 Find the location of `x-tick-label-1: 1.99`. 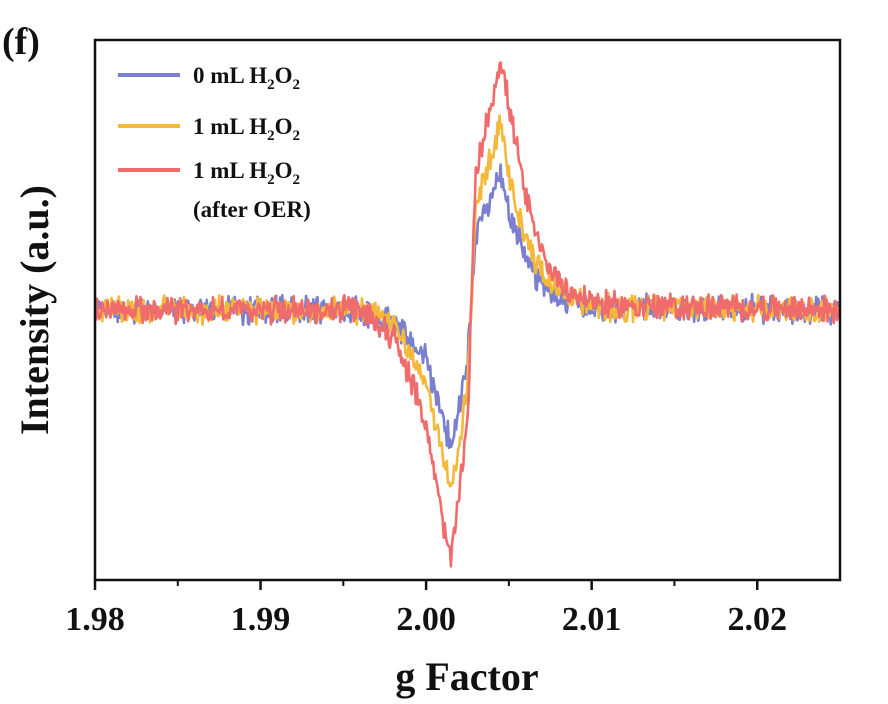

x-tick-label-1: 1.99 is located at coordinates (261, 619).